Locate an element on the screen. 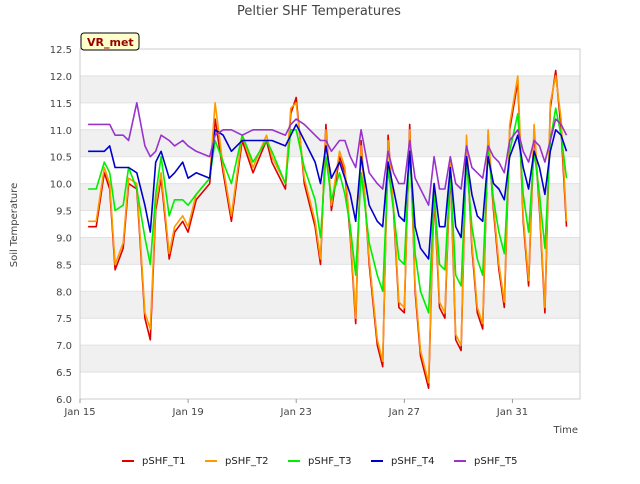  y-tick-label: 9.0 is located at coordinates (64, 238).